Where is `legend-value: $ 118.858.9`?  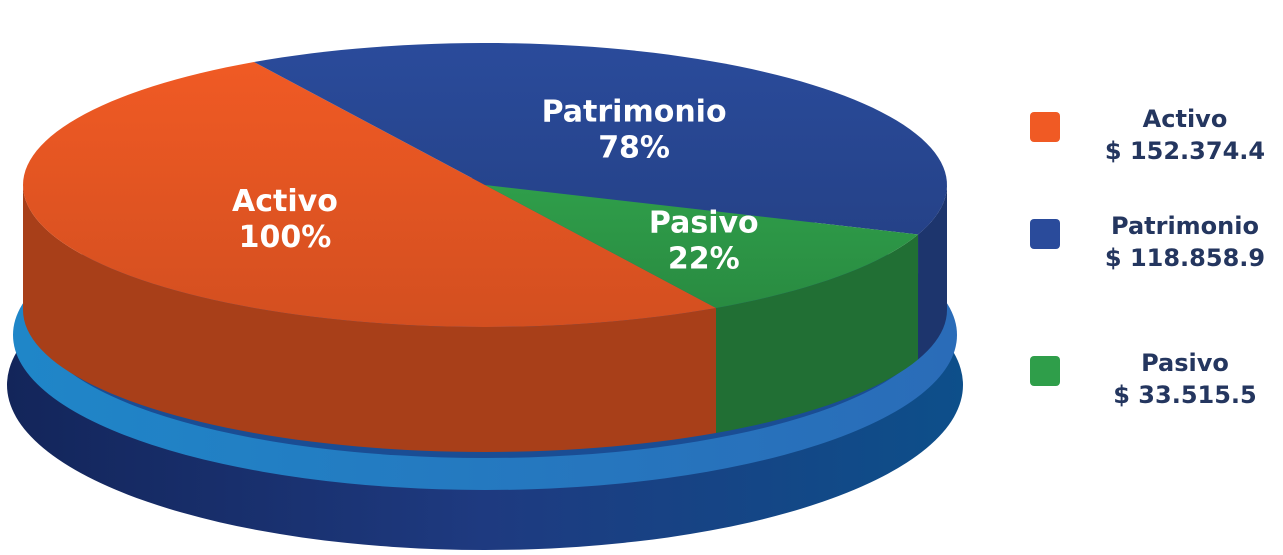
legend-value: $ 118.858.9 is located at coordinates (1185, 258).